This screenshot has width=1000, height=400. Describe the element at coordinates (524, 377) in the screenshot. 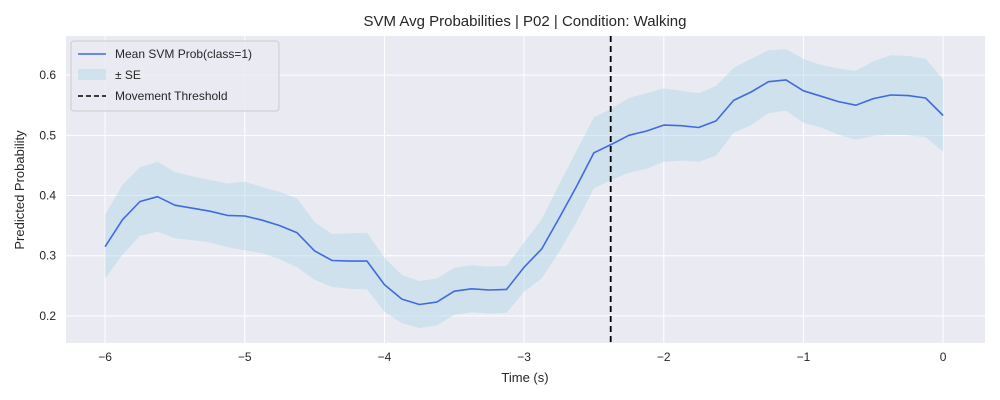

I see `x-axis-label: Time (s)` at that location.